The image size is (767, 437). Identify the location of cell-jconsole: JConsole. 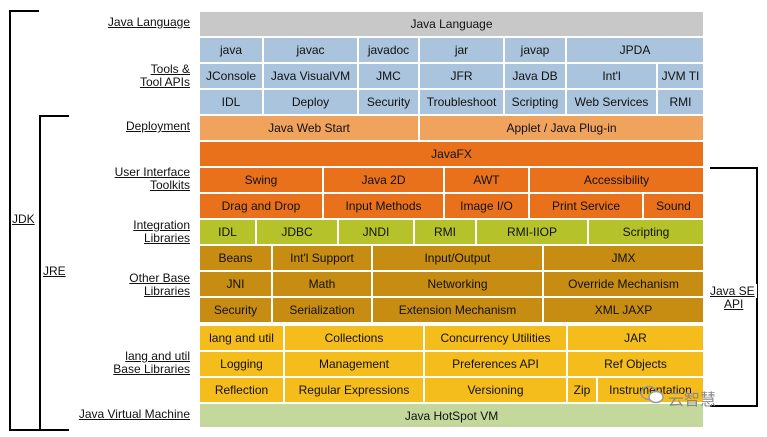
(231, 76).